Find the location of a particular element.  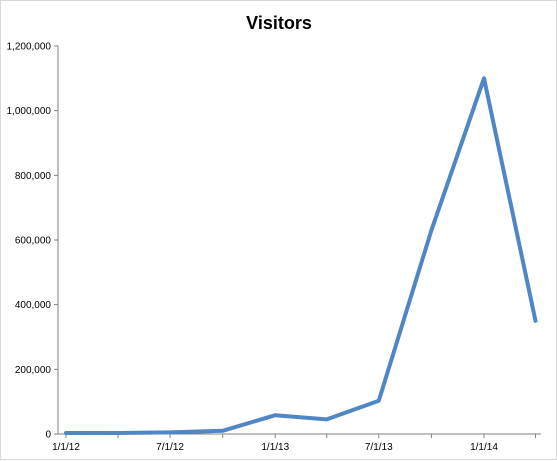

y-tick-label: 600,000 is located at coordinates (33, 241).